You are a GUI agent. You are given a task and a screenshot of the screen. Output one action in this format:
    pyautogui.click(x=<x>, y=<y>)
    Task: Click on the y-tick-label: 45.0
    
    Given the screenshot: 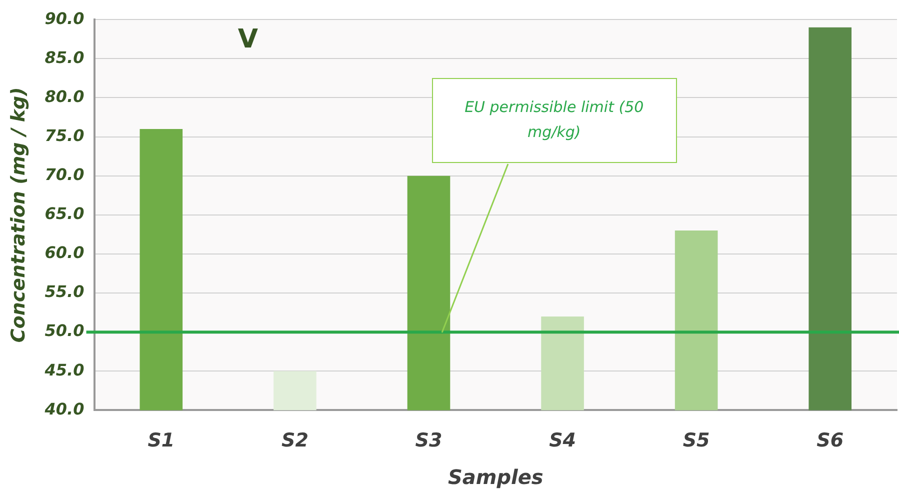 What is the action you would take?
    pyautogui.click(x=64, y=370)
    